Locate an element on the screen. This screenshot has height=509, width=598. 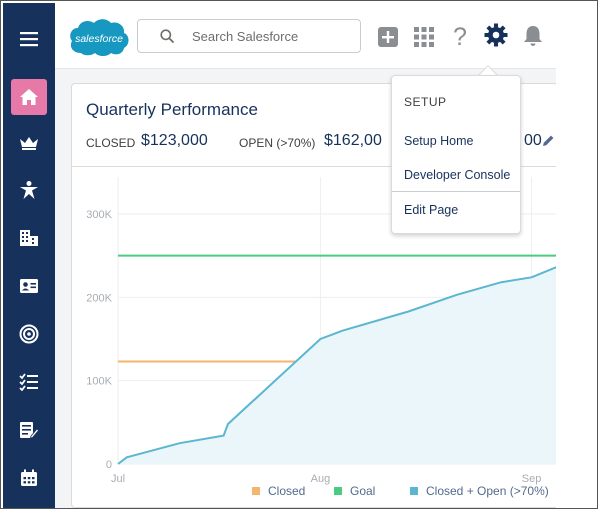
card-title: Quarterly Performance is located at coordinates (172, 109).